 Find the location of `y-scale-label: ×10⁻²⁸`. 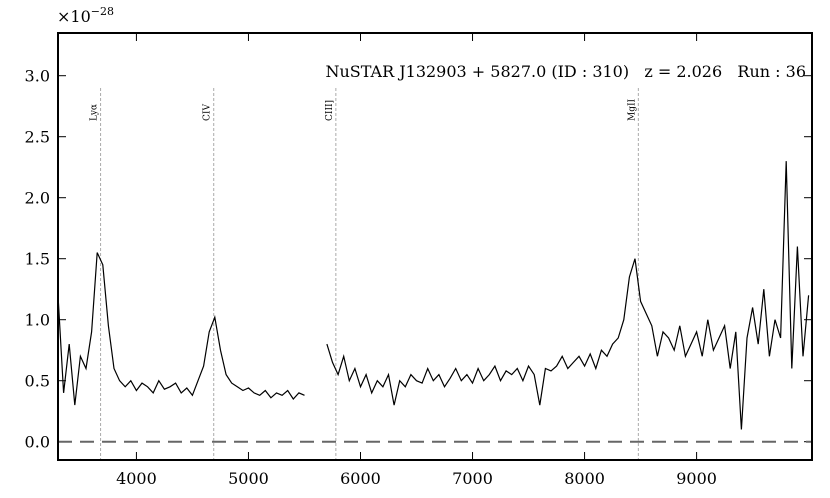

y-scale-label: ×10⁻²⁸ is located at coordinates (85, 15).